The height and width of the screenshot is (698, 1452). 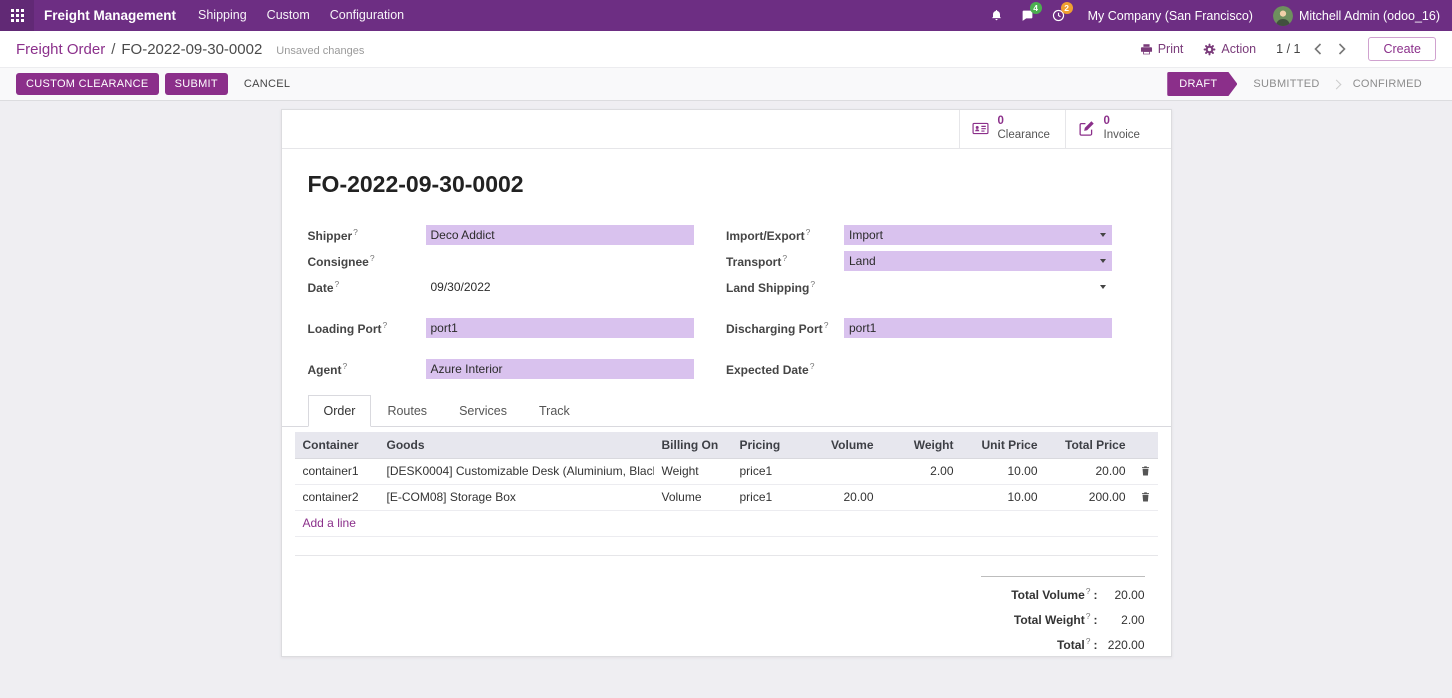 What do you see at coordinates (921, 471) in the screenshot?
I see `cell-weight: 2.00` at bounding box center [921, 471].